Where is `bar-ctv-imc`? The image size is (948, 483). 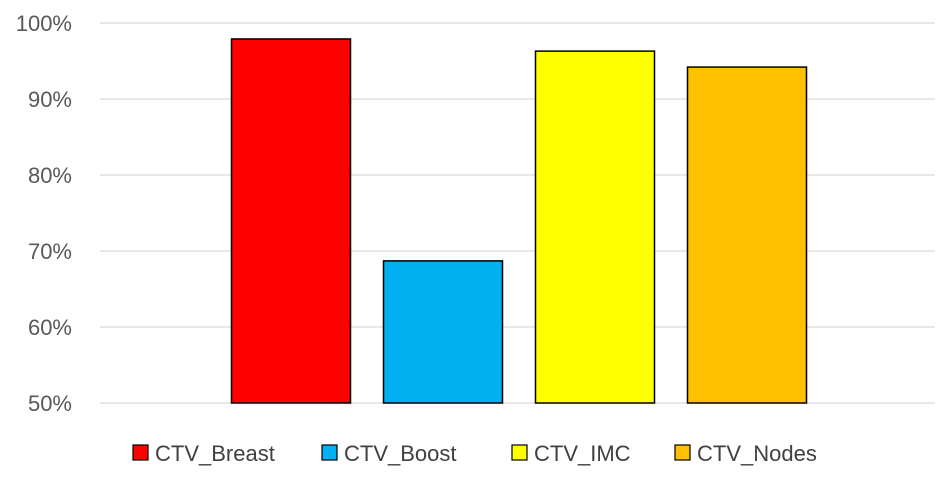 bar-ctv-imc is located at coordinates (595, 227).